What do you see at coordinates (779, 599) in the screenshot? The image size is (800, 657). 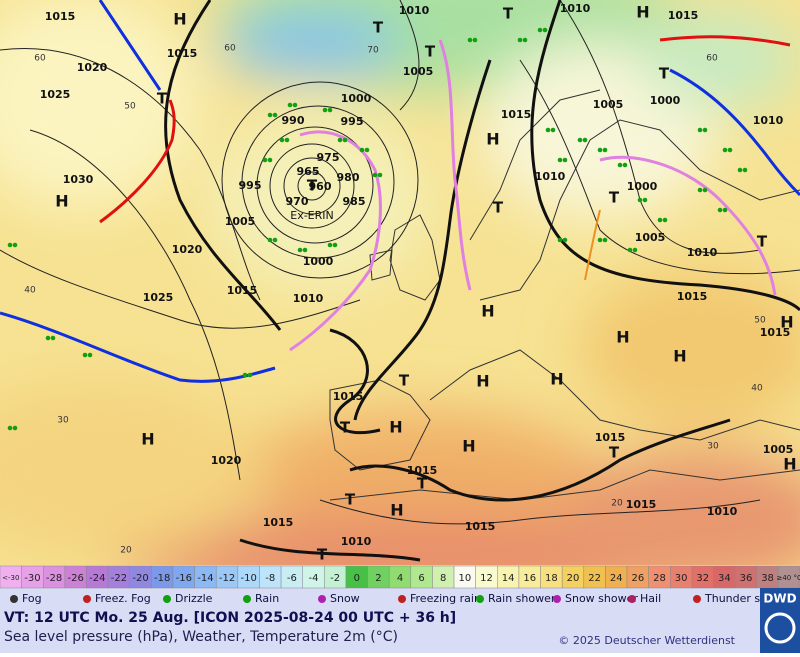 I see `logo: DWD` at bounding box center [779, 599].